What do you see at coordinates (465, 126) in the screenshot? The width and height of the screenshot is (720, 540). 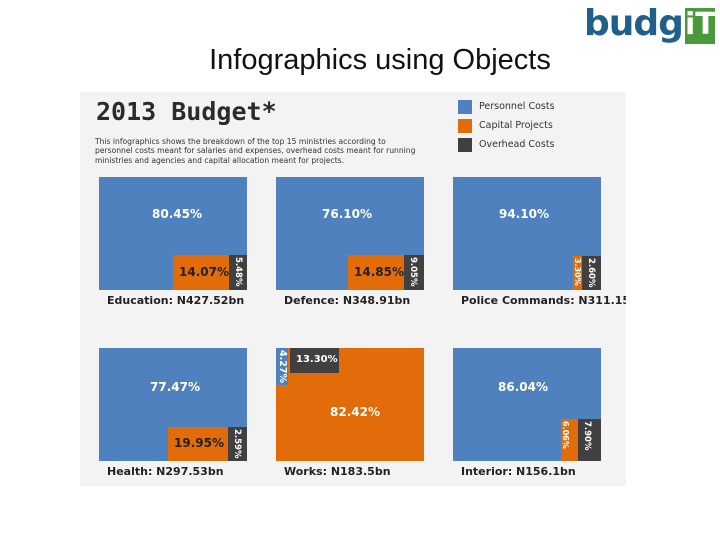 I see `legend-swatch-capital` at bounding box center [465, 126].